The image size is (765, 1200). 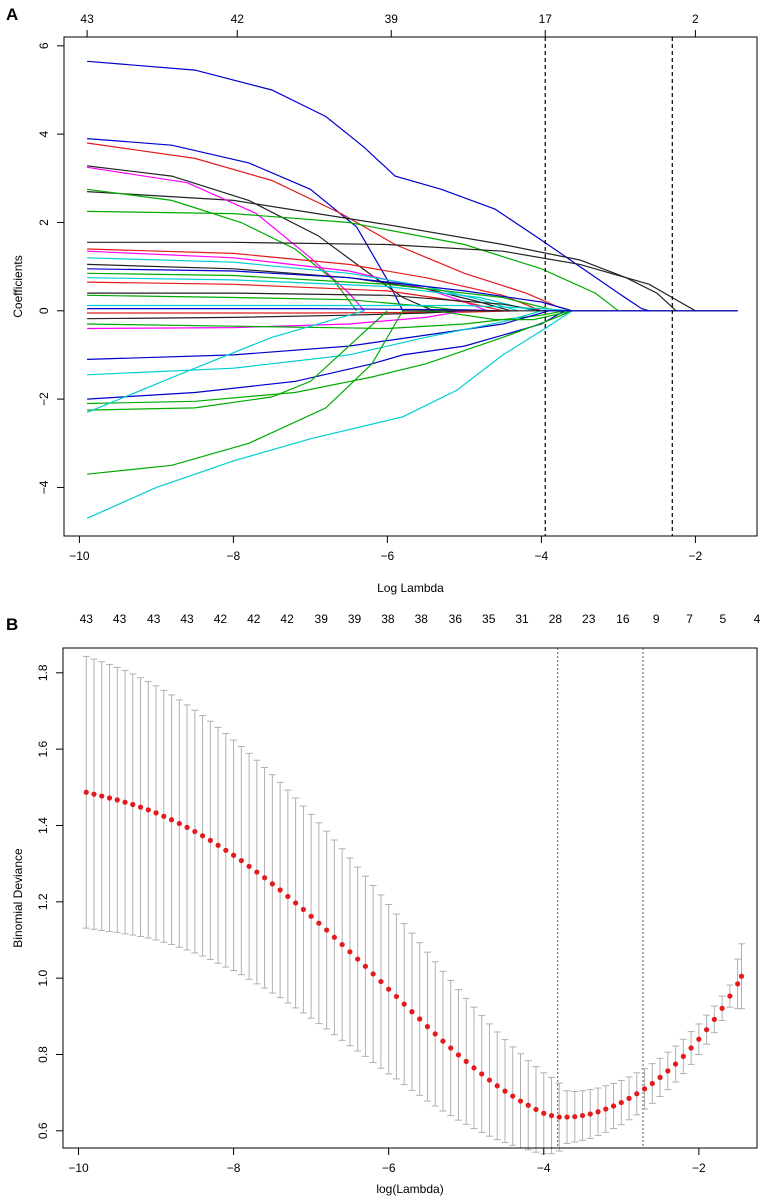 What do you see at coordinates (44, 487) in the screenshot?
I see `y-tick-label: −4` at bounding box center [44, 487].